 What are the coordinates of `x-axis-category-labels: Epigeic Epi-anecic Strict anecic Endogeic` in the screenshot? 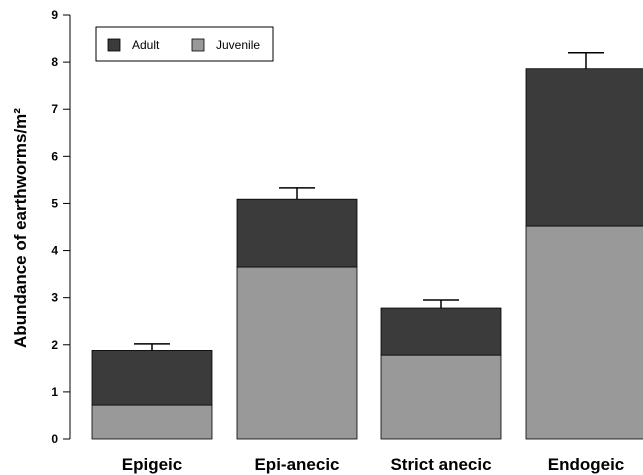 It's located at (373, 464).